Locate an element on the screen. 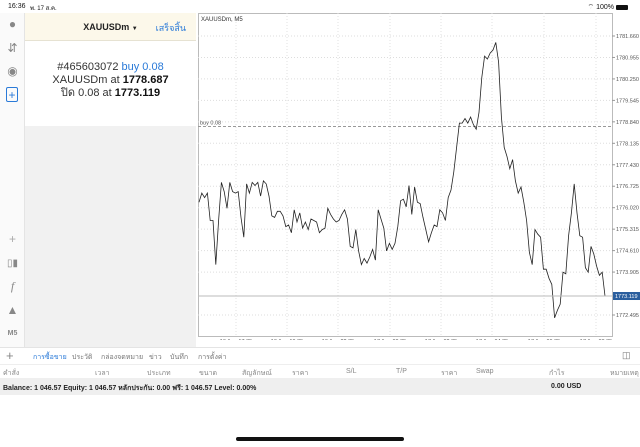 This screenshot has width=640, height=447. current-price-badge is located at coordinates (626, 296).